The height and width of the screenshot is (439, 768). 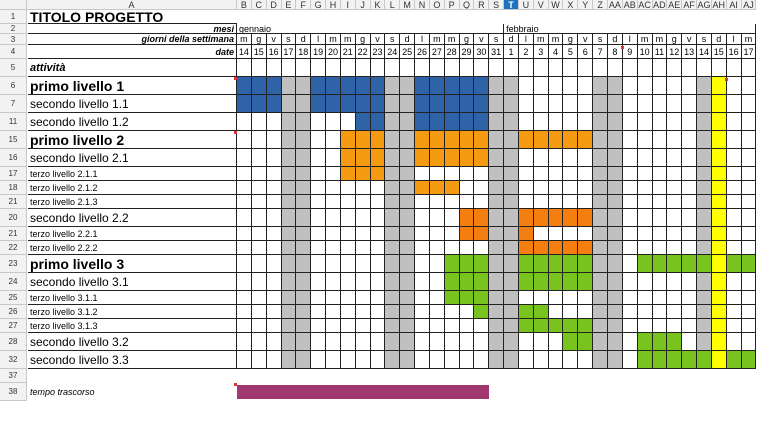 I want to click on column-header: I, so click(x=348, y=5).